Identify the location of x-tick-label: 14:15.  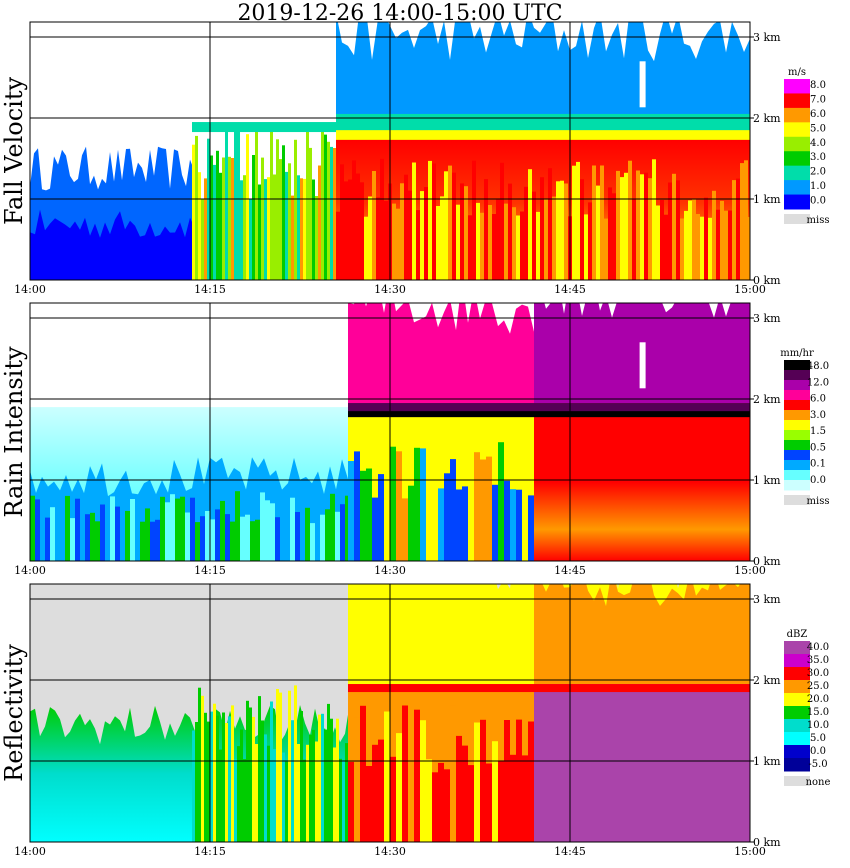
(210, 570).